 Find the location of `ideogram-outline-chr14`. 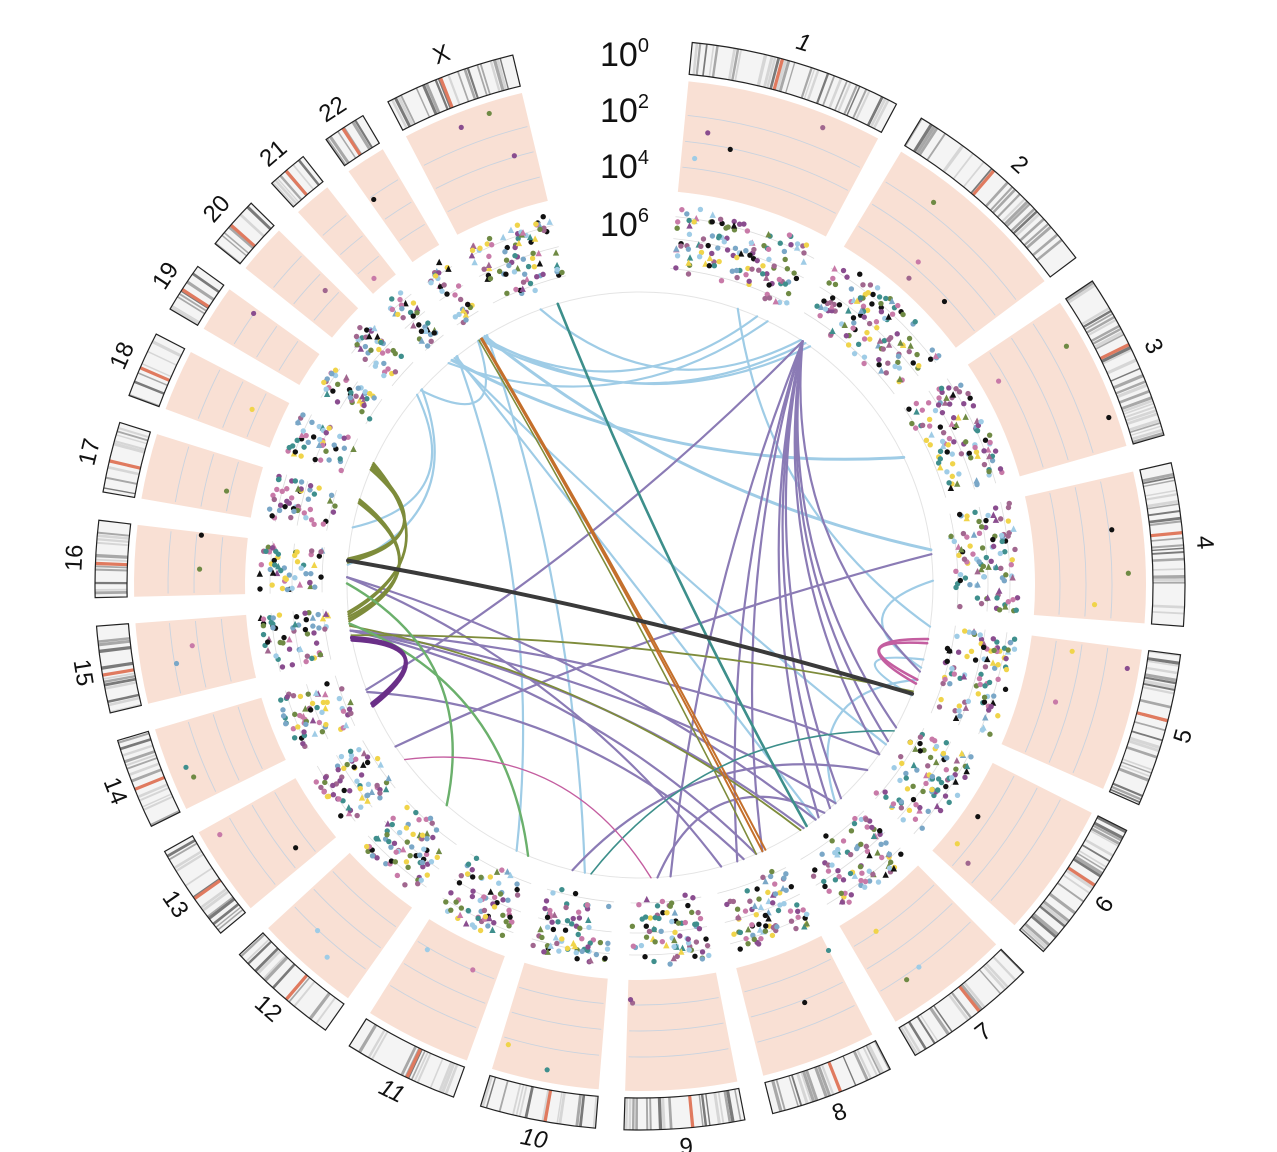

ideogram-outline-chr14 is located at coordinates (148, 779).